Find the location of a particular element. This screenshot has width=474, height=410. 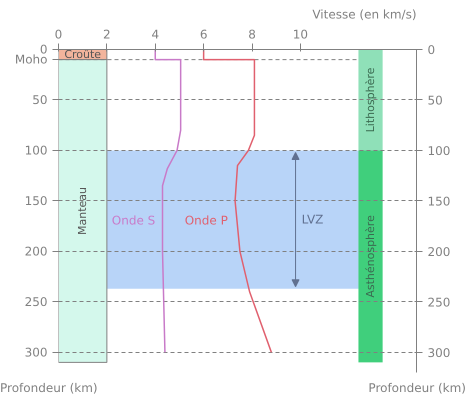

x-tick-label: 2 is located at coordinates (107, 35).